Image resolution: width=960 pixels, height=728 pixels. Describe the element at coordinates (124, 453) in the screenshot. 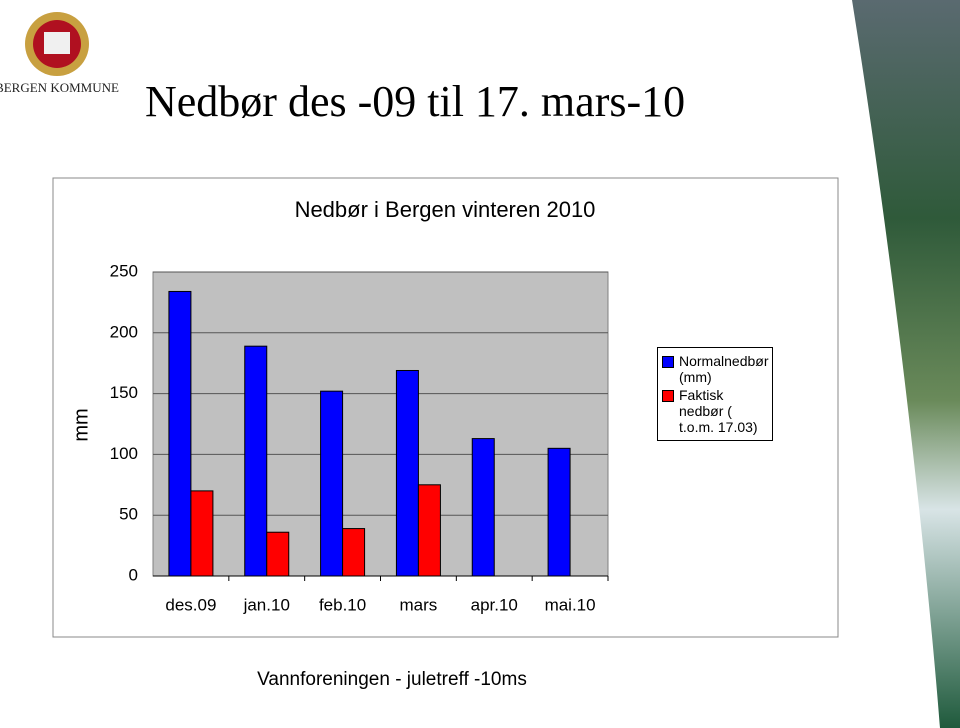

I see `y-tick-label: 100` at that location.